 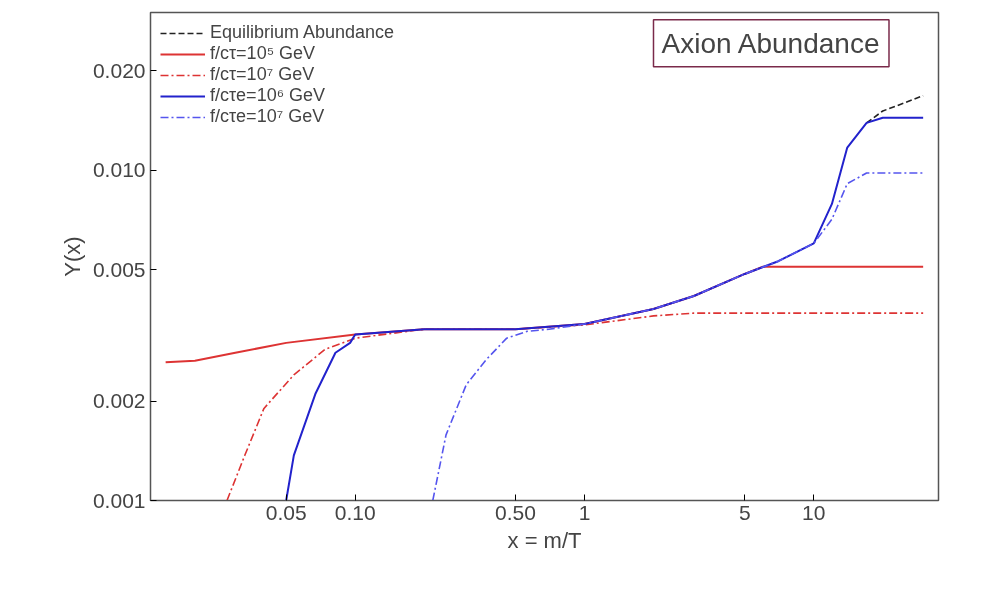 What do you see at coordinates (72, 256) in the screenshot?
I see `y-axis-title: Y(x)` at bounding box center [72, 256].